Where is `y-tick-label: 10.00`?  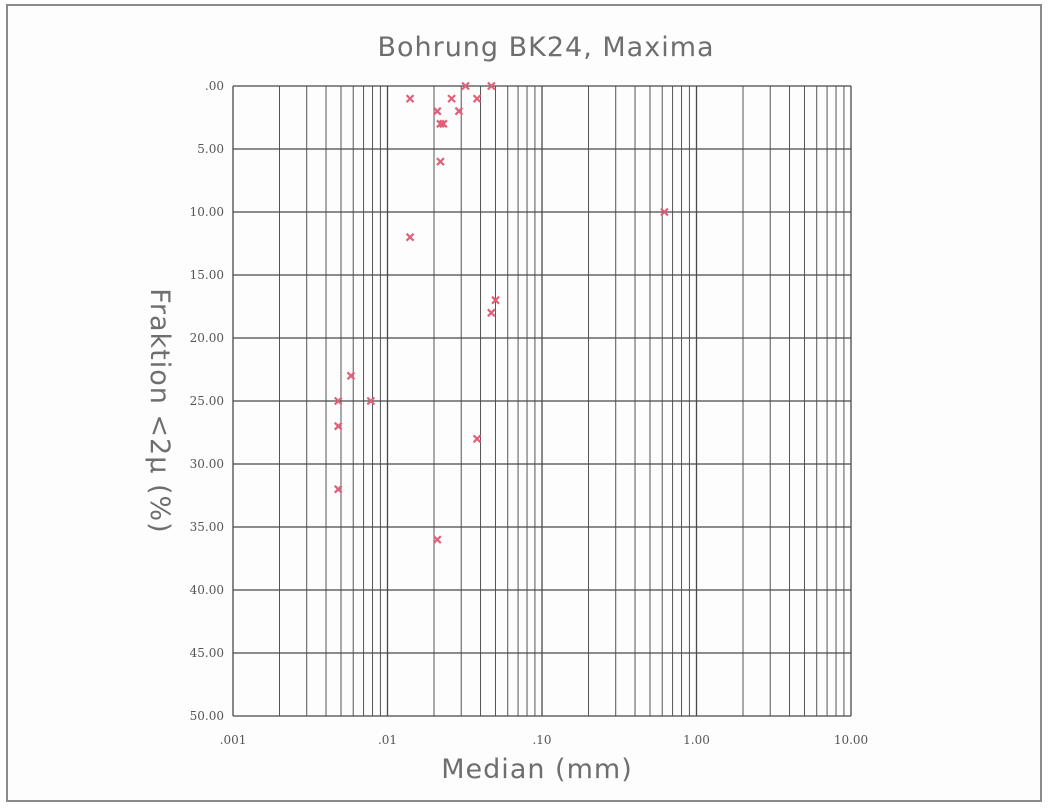
y-tick-label: 10.00 is located at coordinates (207, 212).